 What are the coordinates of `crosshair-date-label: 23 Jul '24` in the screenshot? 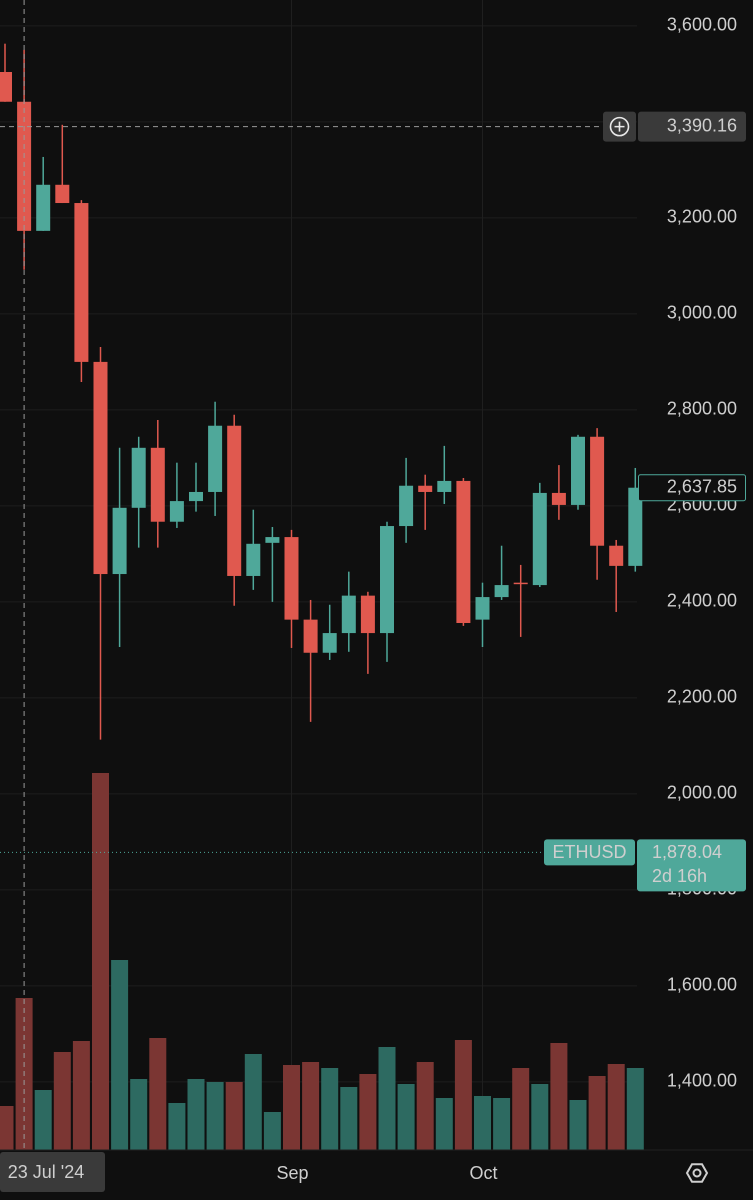 It's located at (46, 1172).